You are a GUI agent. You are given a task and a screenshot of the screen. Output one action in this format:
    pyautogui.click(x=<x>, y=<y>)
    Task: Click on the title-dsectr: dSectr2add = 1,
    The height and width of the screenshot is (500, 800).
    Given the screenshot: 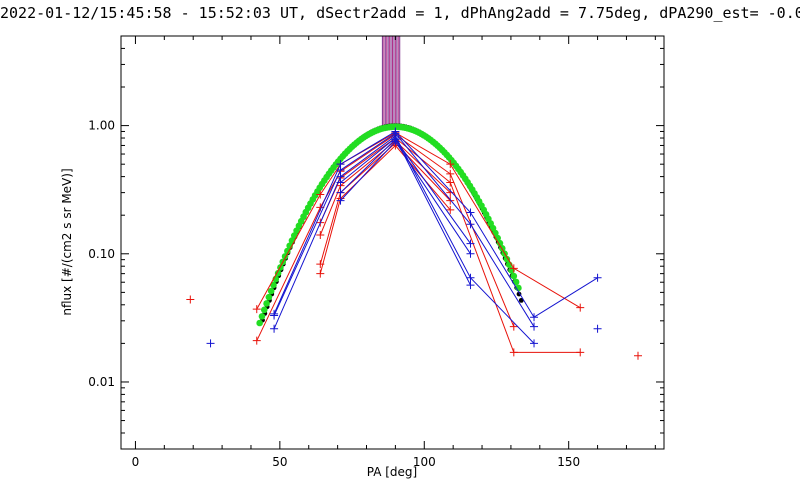 What is the action you would take?
    pyautogui.click(x=384, y=13)
    